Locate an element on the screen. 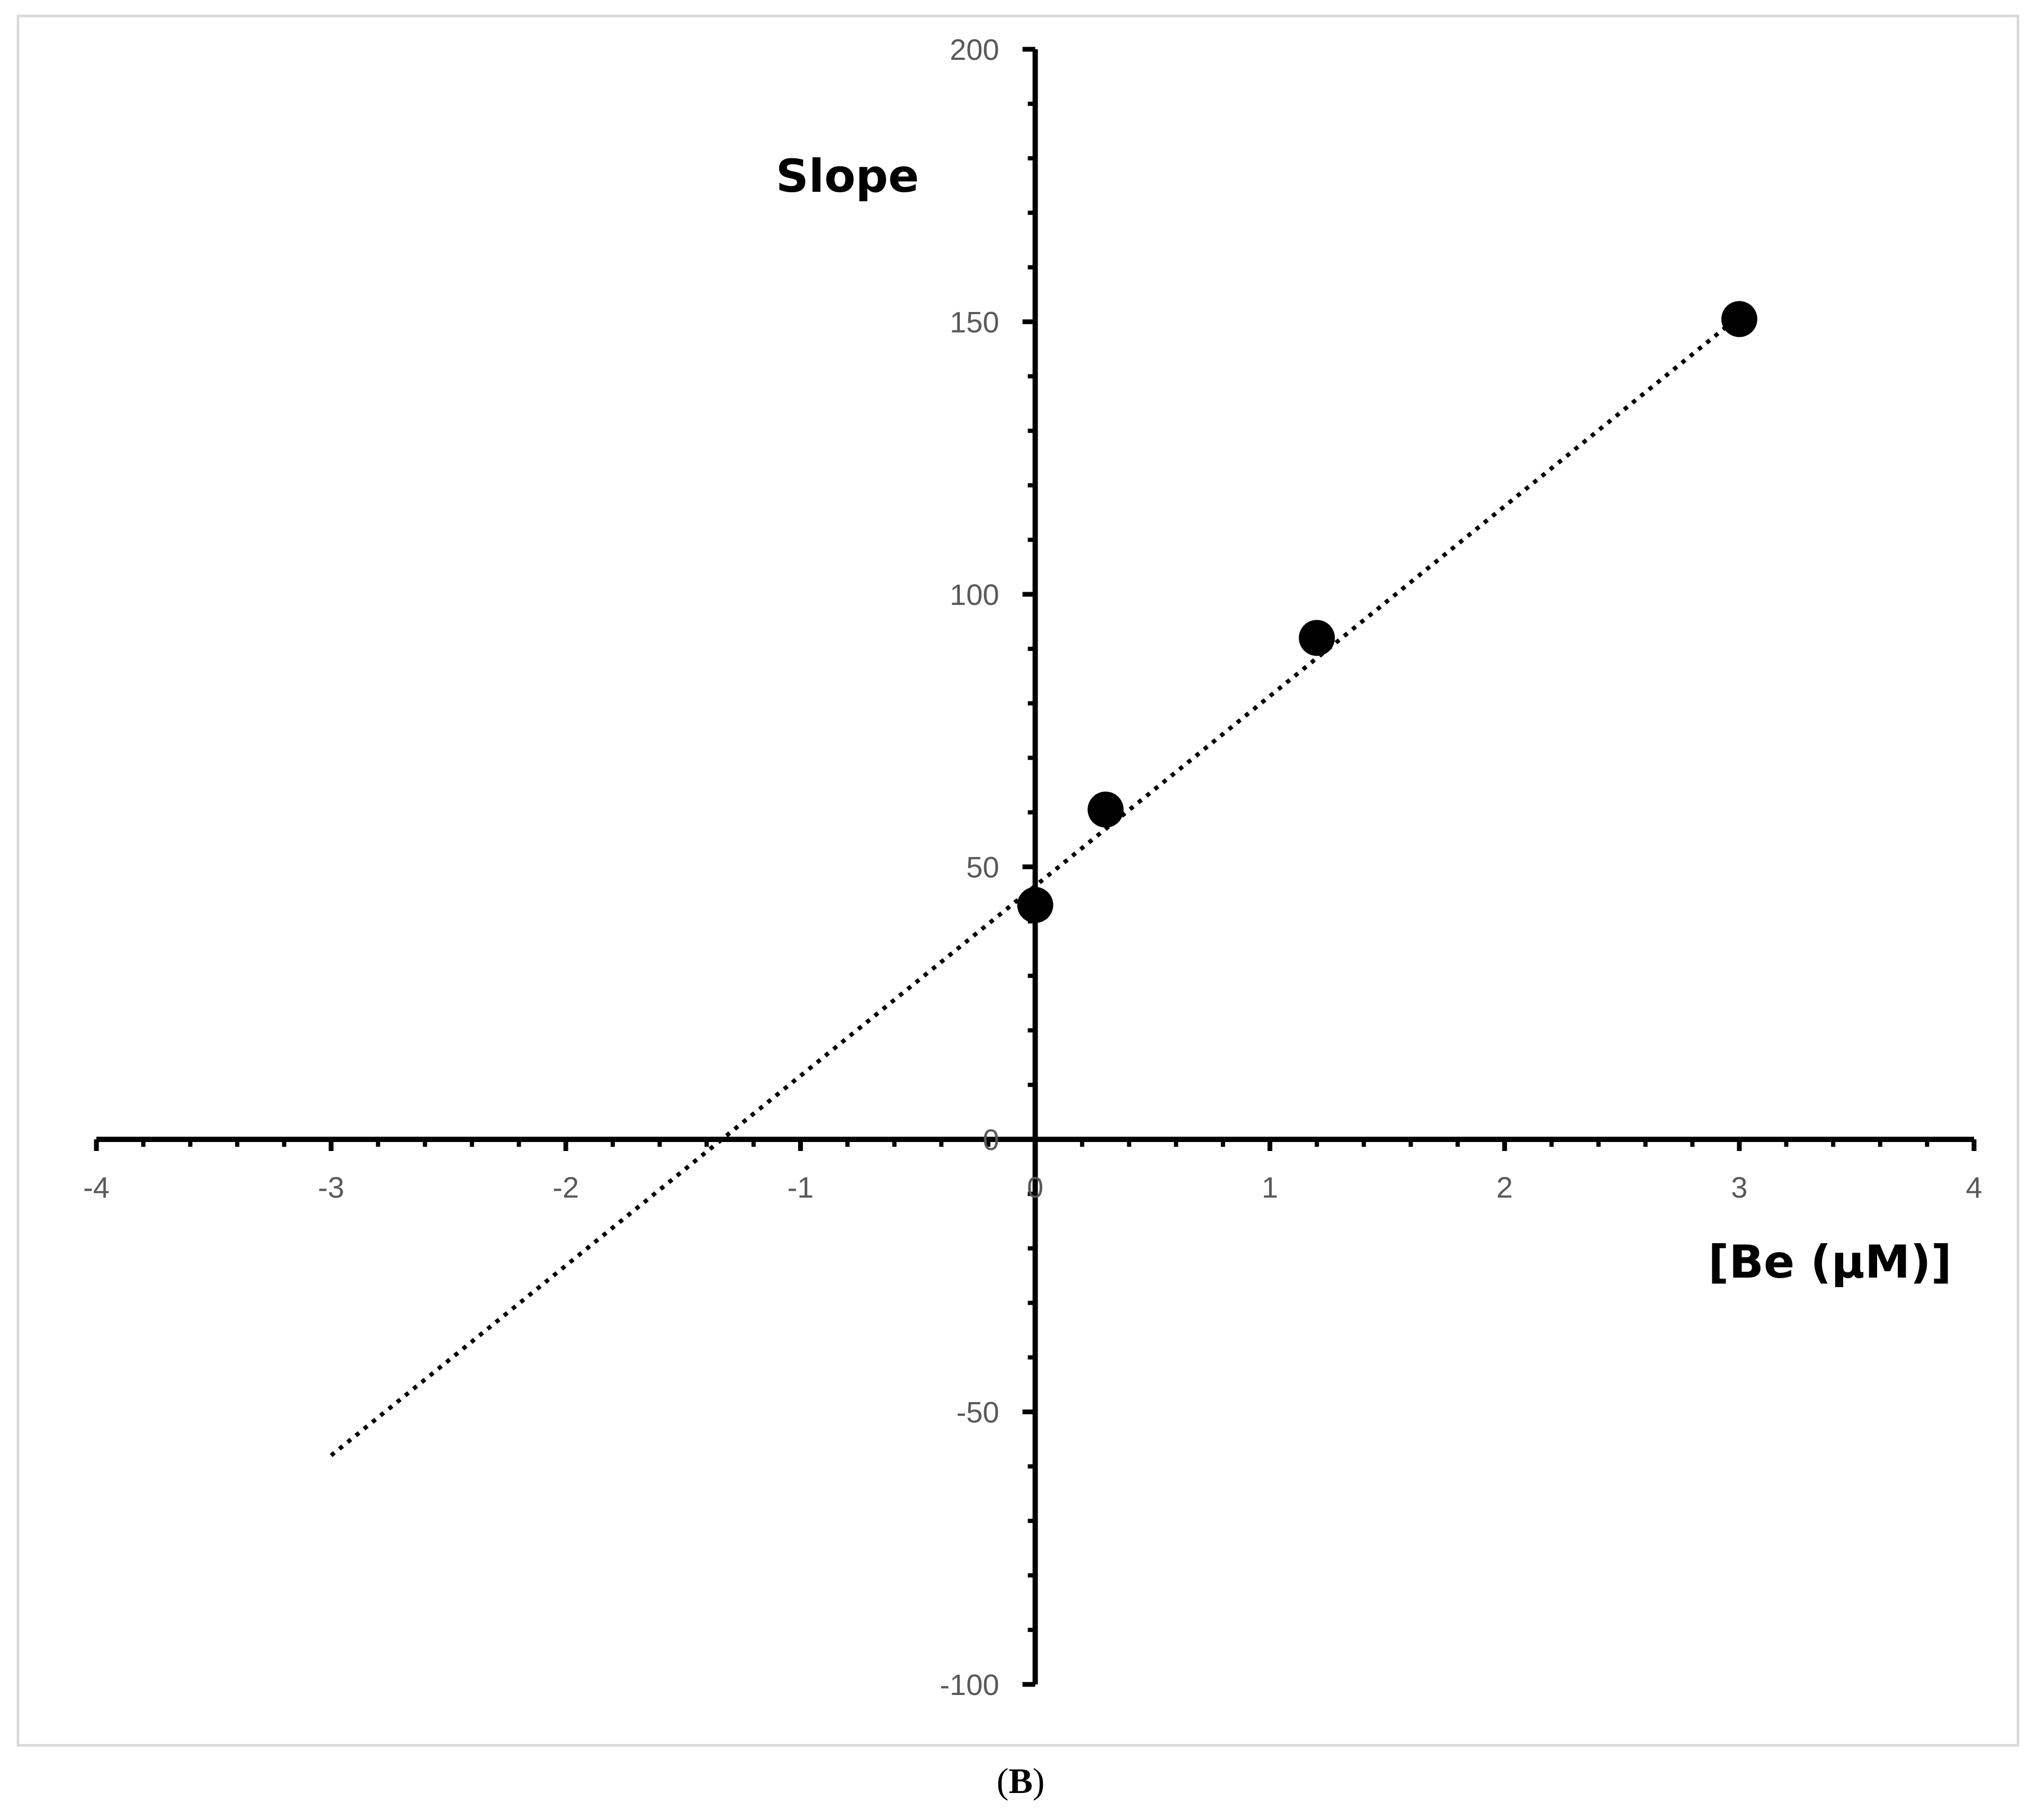  x-tick-label: 1 is located at coordinates (1270, 1187).